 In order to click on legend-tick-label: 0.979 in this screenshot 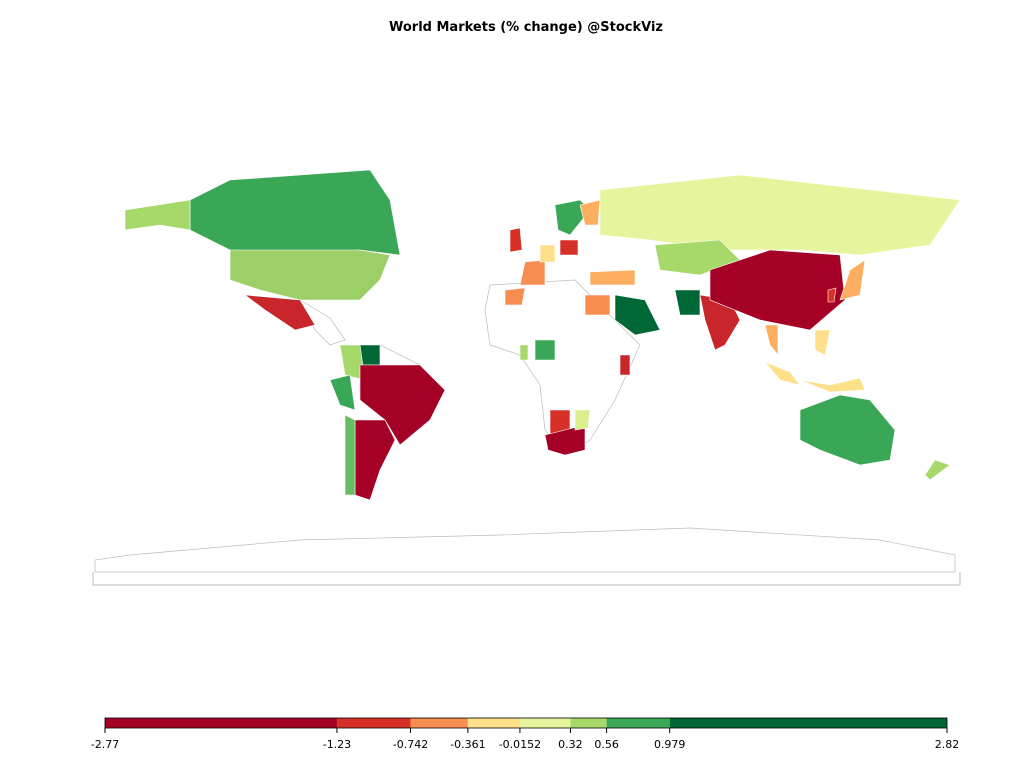, I will do `click(670, 744)`.